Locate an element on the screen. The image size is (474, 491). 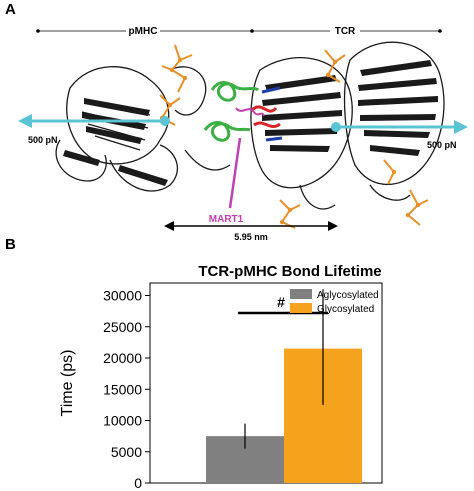
force-arrow-right is located at coordinates (399, 127).